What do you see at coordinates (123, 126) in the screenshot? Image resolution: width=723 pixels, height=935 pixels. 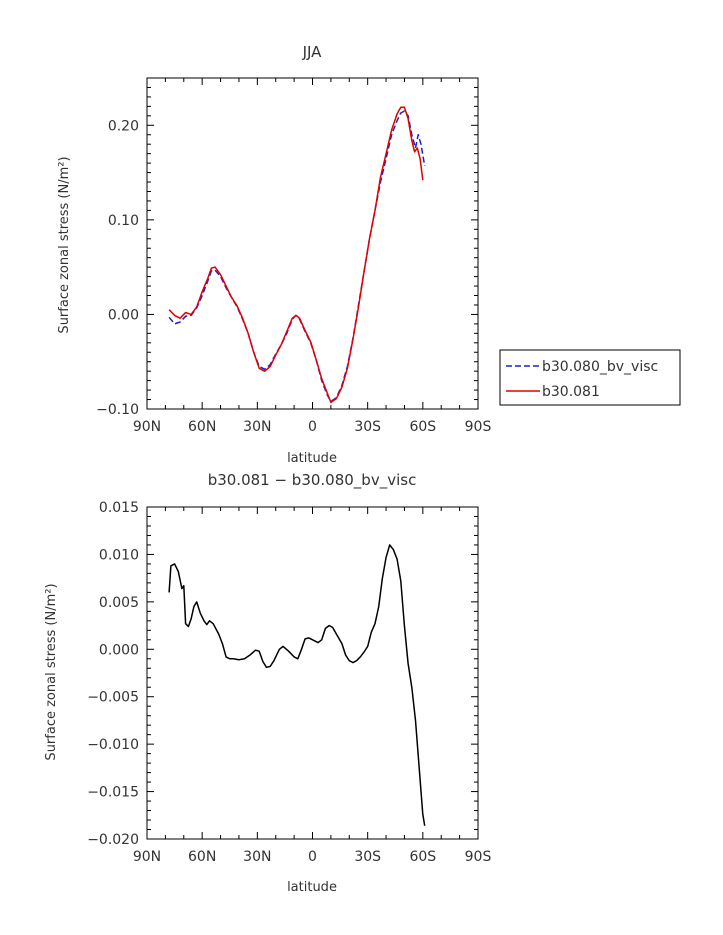 I see `top-y-tick-label: 0.20` at bounding box center [123, 126].